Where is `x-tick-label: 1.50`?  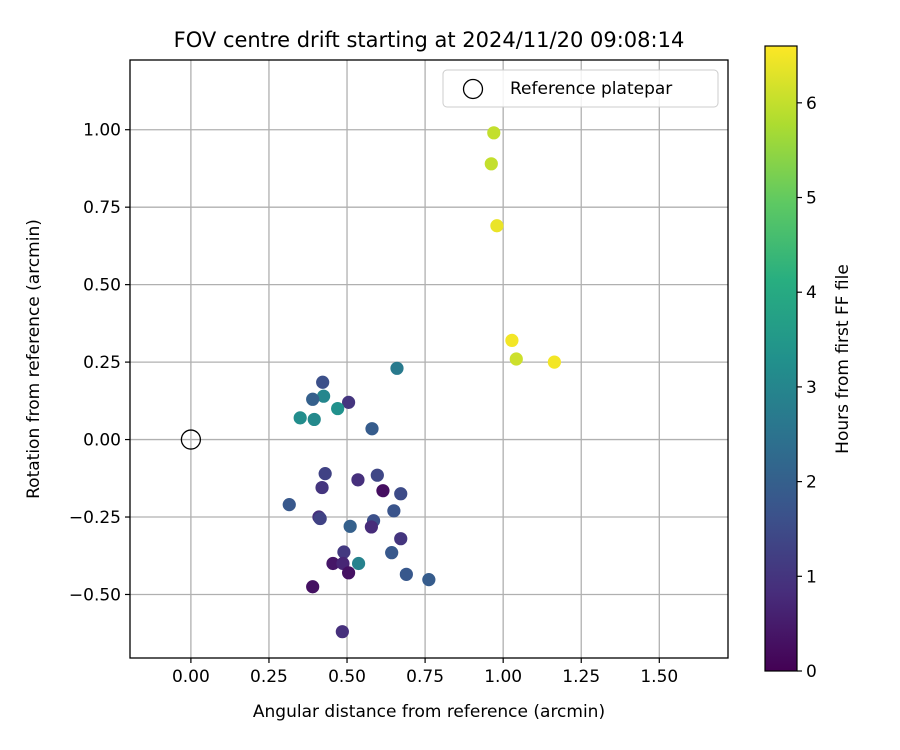 x-tick-label: 1.50 is located at coordinates (659, 677).